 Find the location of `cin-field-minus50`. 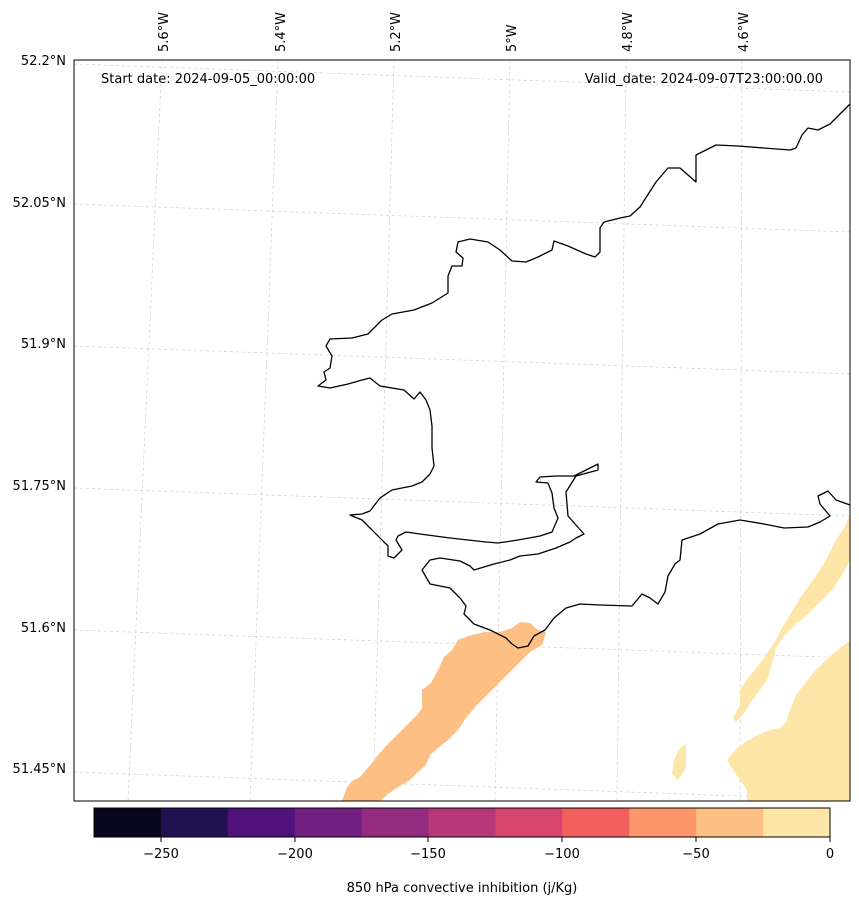

cin-field-minus50 is located at coordinates (444, 711).